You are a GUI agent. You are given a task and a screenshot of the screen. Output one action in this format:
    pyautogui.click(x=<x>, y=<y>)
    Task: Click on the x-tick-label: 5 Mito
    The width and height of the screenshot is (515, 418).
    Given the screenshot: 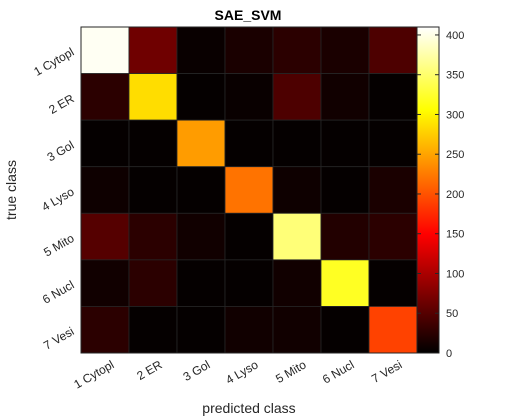 What is the action you would take?
    pyautogui.click(x=291, y=371)
    